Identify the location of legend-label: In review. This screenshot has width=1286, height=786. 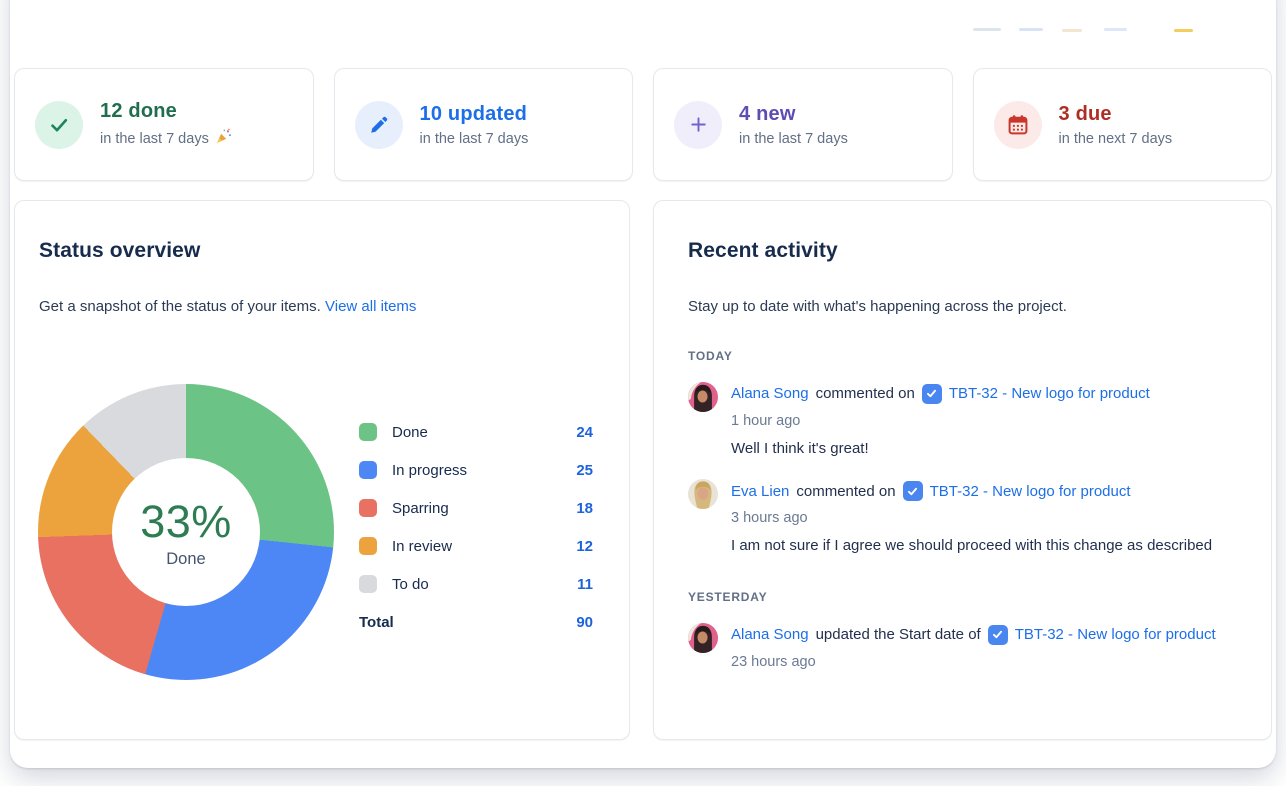
(422, 546).